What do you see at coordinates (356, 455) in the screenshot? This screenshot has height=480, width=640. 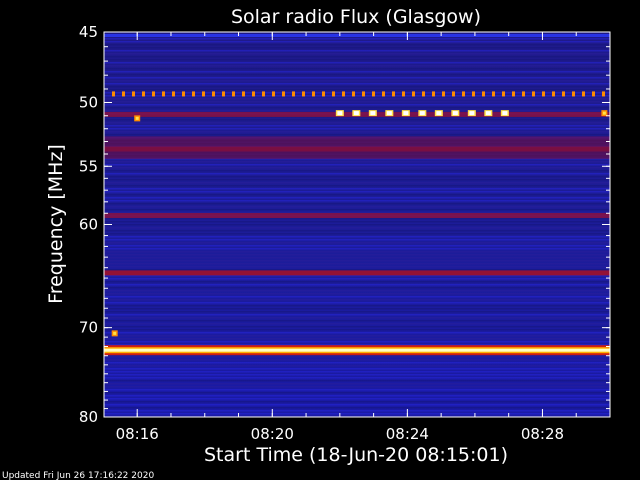 I see `x-axis-label: Start Time (18-Jun-20 08:15:01)` at bounding box center [356, 455].